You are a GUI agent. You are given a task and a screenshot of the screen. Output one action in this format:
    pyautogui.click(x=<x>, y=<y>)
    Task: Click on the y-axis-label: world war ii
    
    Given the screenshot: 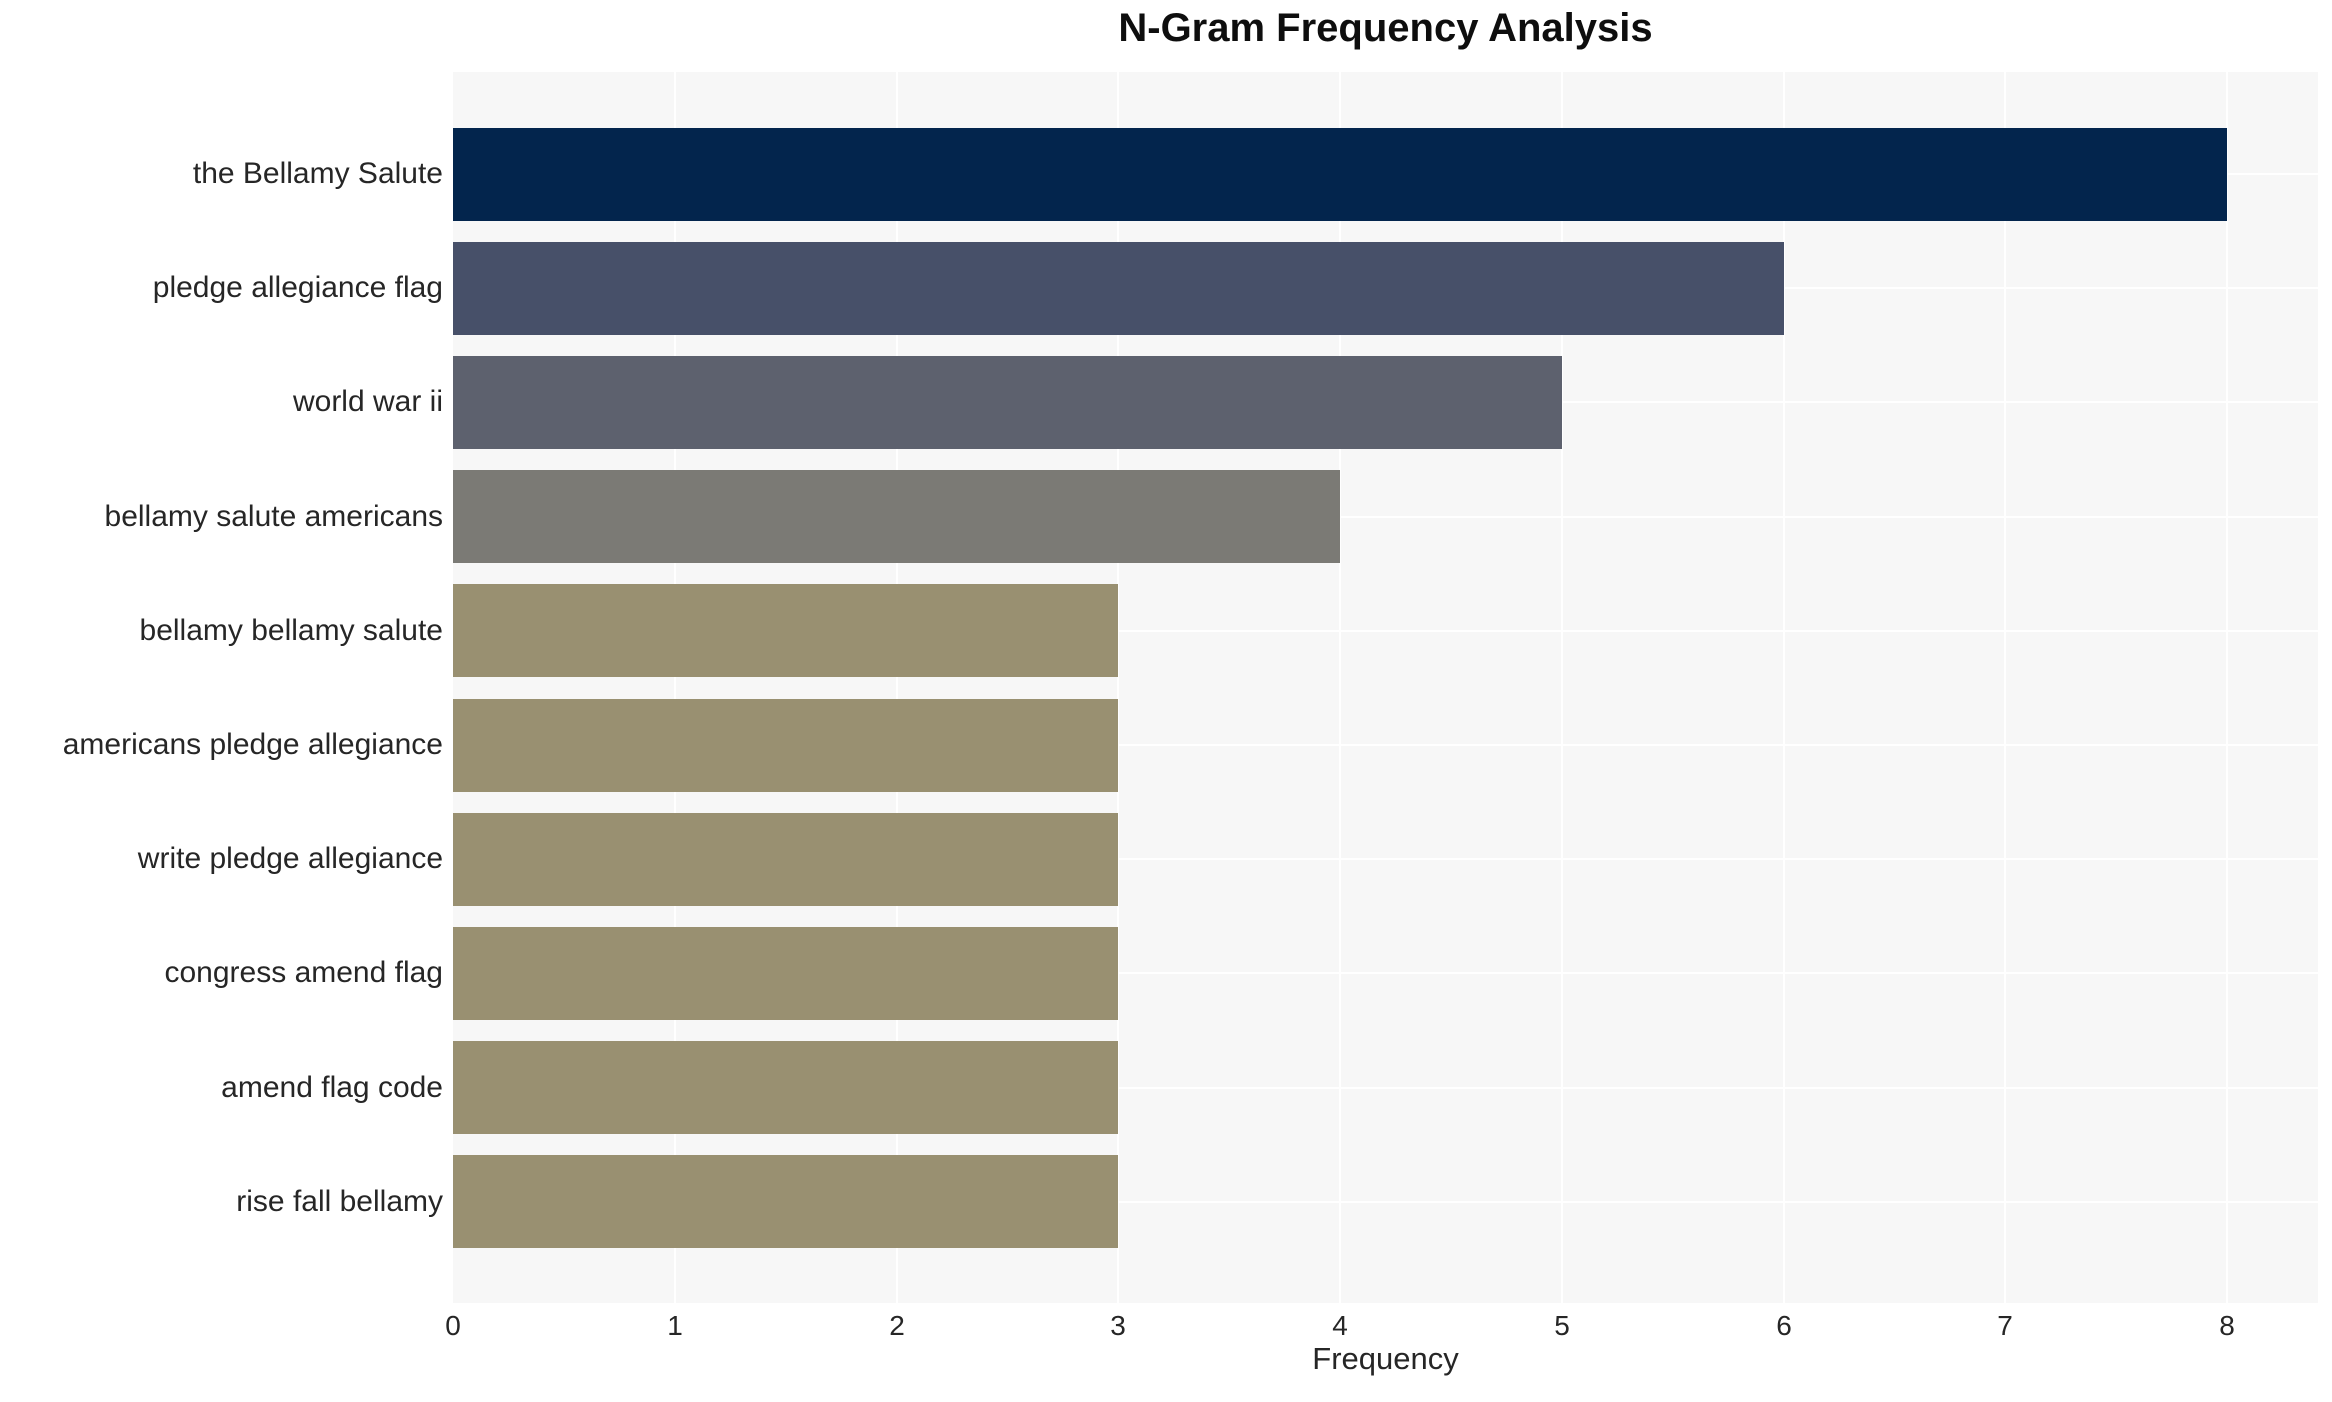 What is the action you would take?
    pyautogui.click(x=367, y=401)
    